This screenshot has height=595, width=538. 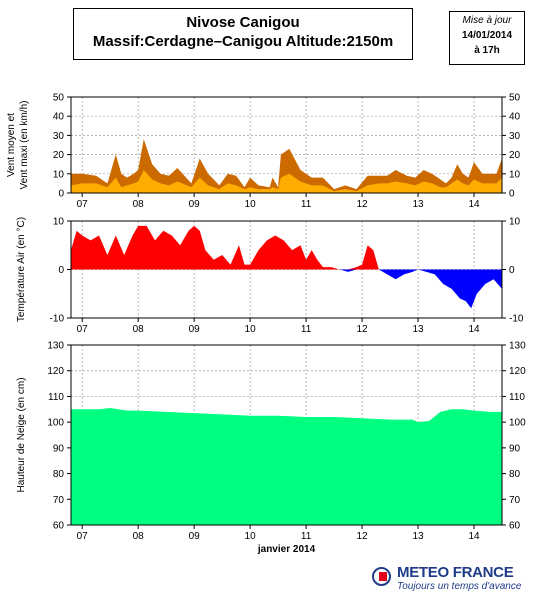 What do you see at coordinates (487, 20) in the screenshot?
I see `update-heading: Mise à jour` at bounding box center [487, 20].